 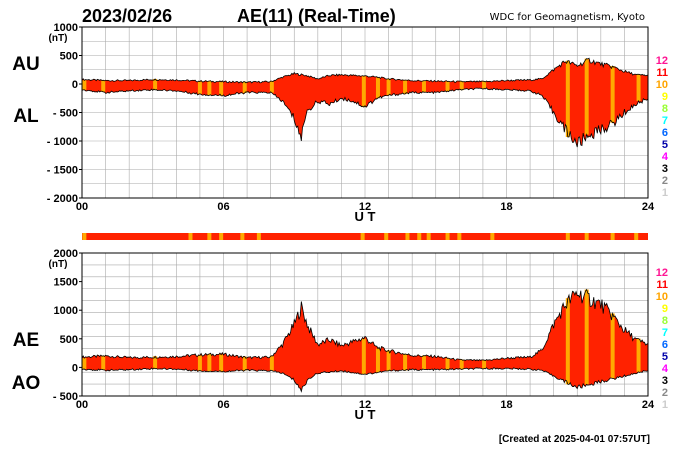 What do you see at coordinates (26, 340) in the screenshot?
I see `ae-label: AE` at bounding box center [26, 340].